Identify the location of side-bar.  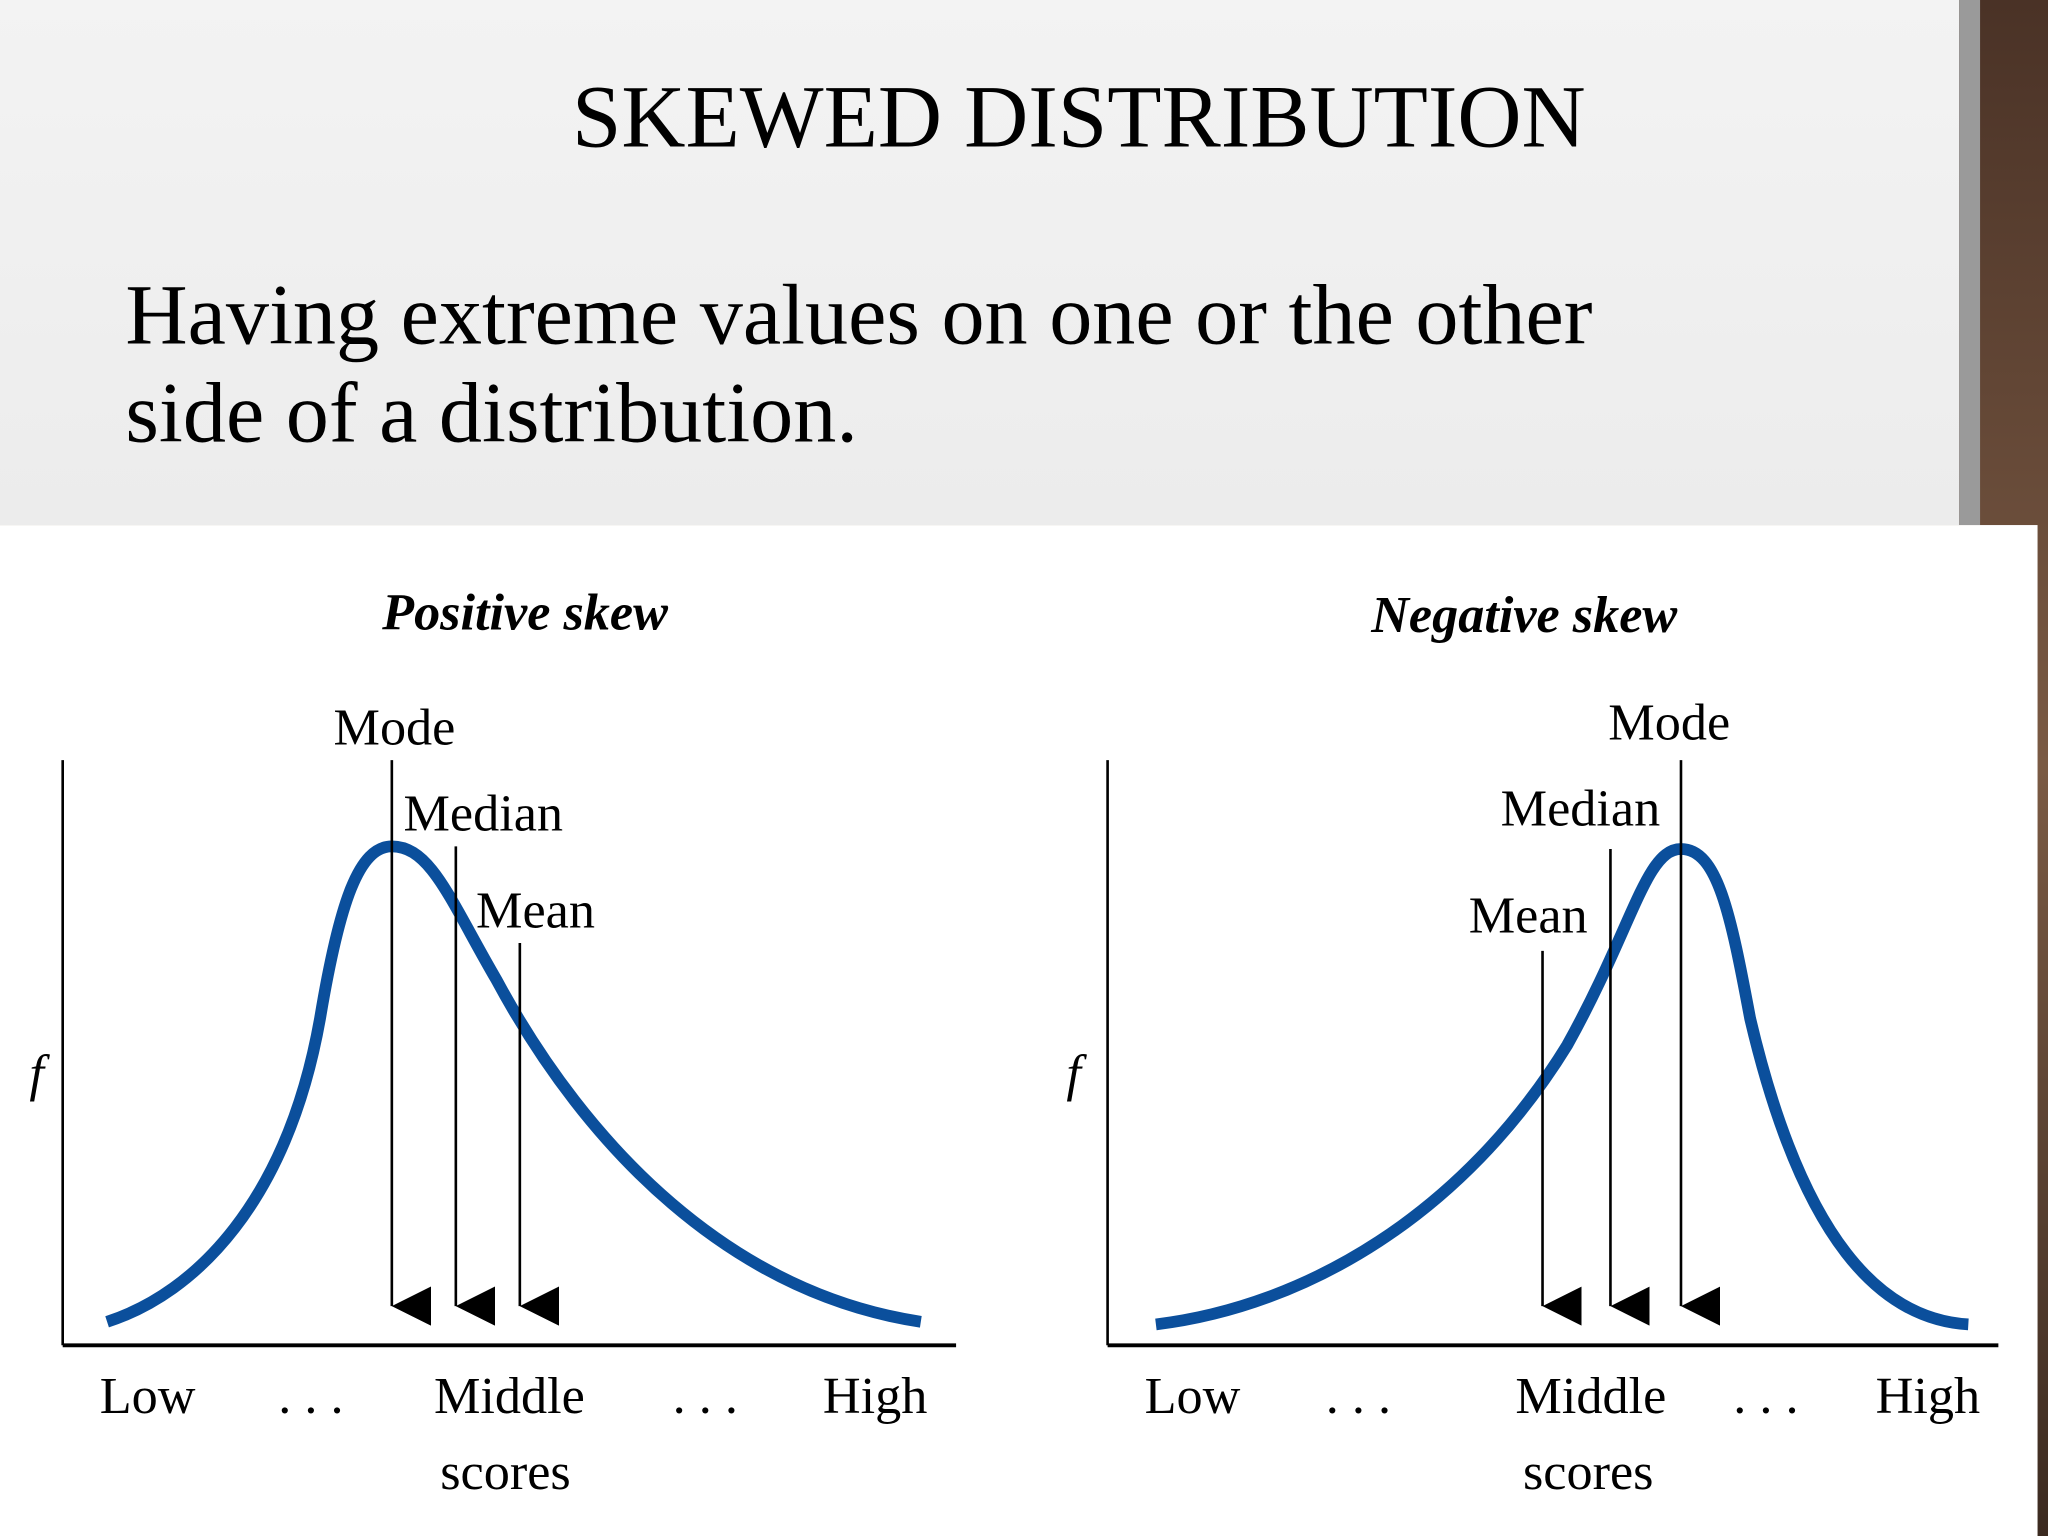
(1970, 263).